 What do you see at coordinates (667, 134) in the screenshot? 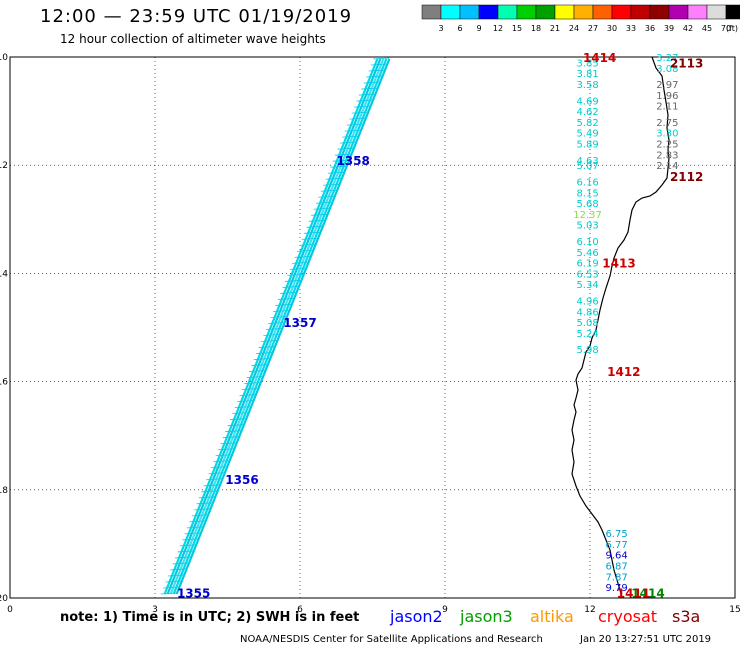
I see `swh-value: 3.30` at bounding box center [667, 134].